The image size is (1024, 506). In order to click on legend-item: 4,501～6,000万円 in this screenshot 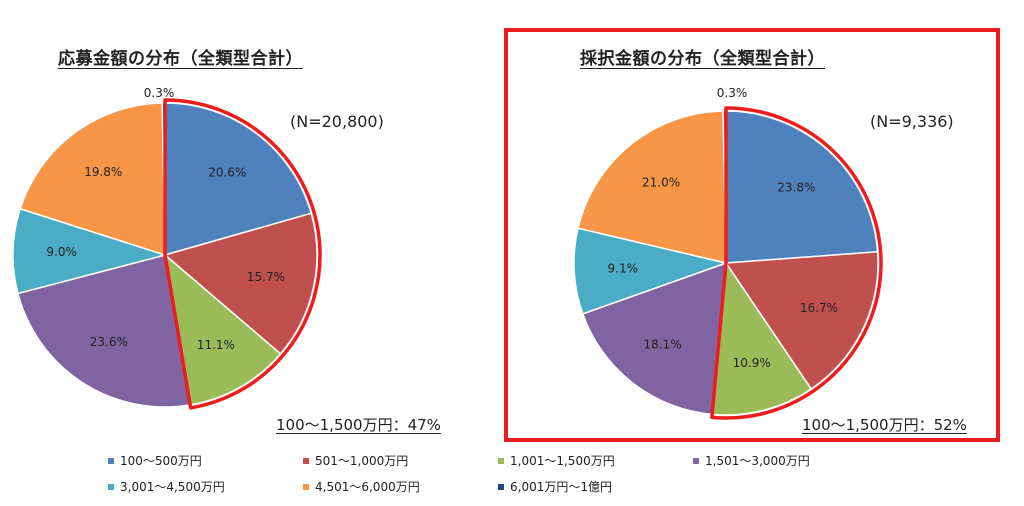, I will do `click(361, 486)`.